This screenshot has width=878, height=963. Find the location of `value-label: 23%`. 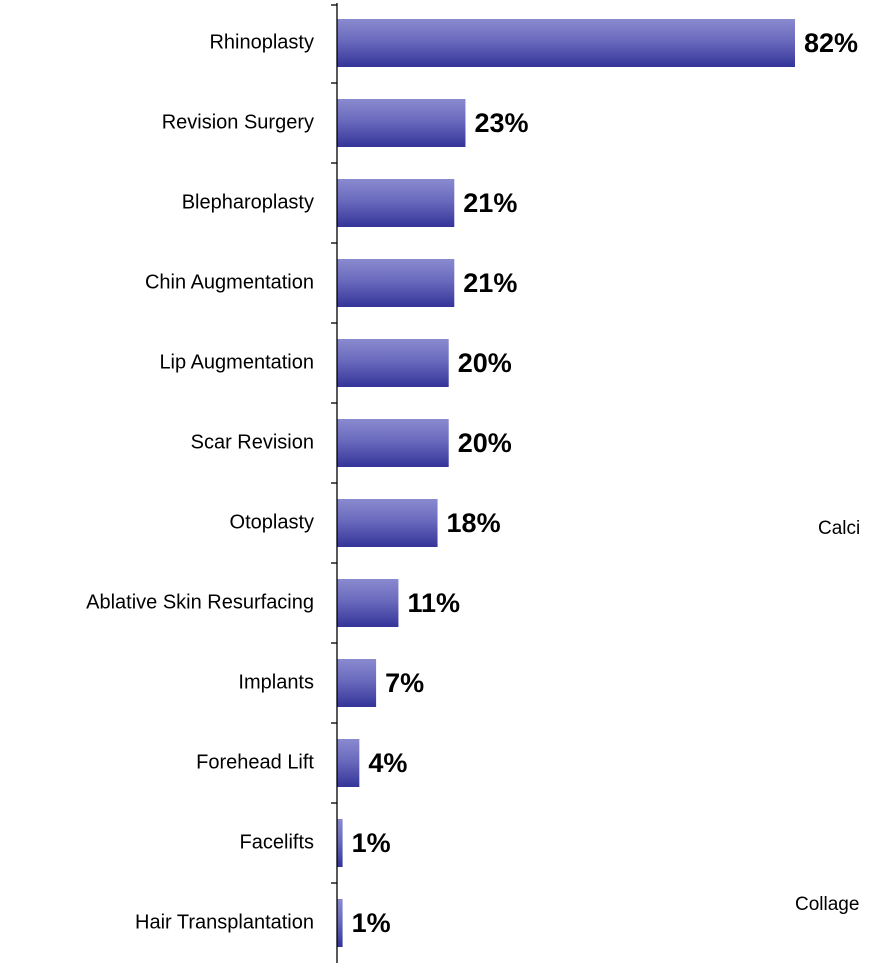

value-label: 23% is located at coordinates (501, 123).